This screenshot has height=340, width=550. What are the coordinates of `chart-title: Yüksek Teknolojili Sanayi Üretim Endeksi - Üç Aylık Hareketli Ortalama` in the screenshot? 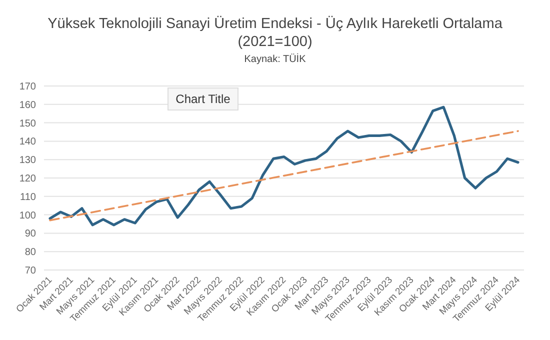 It's located at (276, 23).